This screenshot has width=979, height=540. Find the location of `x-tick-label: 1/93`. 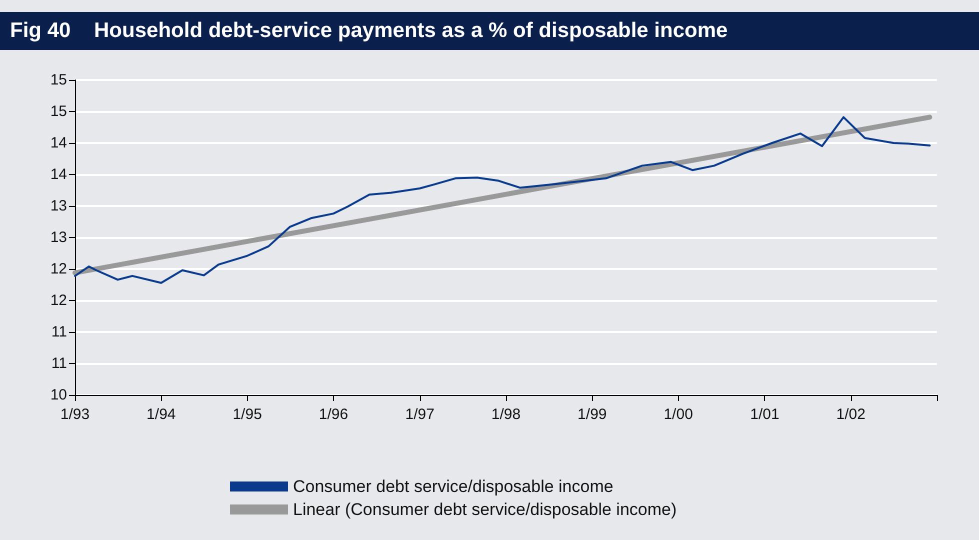

x-tick-label: 1/93 is located at coordinates (75, 414).